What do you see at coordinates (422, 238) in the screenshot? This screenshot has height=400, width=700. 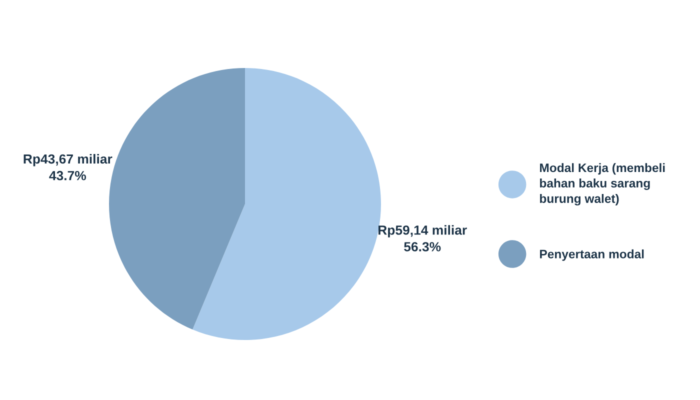 I see `data-label: Rp59,14 miliar 56.3%` at bounding box center [422, 238].